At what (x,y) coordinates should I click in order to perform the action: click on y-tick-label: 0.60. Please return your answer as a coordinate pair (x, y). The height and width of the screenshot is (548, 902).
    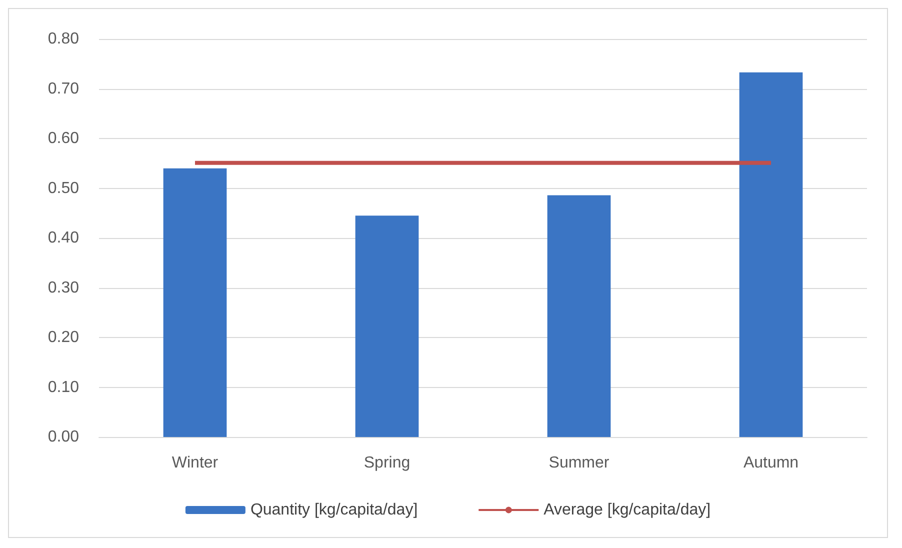
    Looking at the image, I should click on (64, 138).